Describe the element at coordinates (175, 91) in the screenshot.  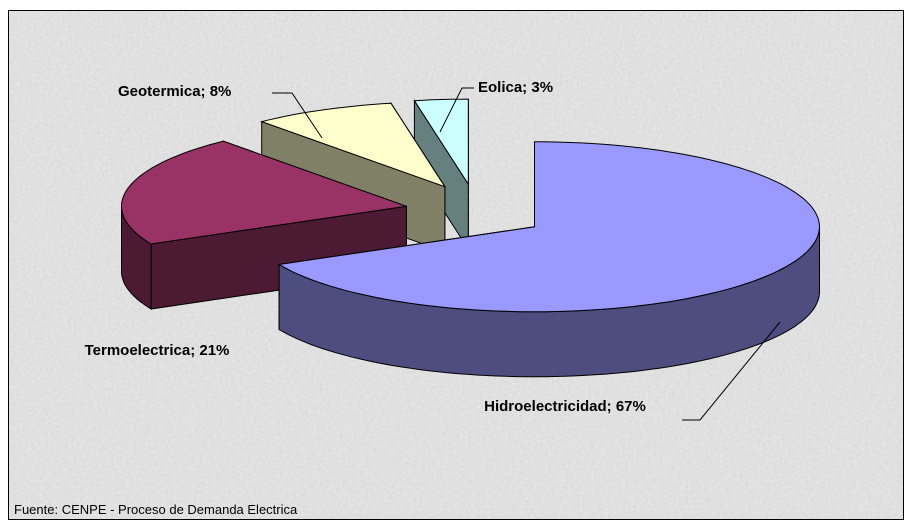
I see `data-label: Geotermica; 8%` at that location.